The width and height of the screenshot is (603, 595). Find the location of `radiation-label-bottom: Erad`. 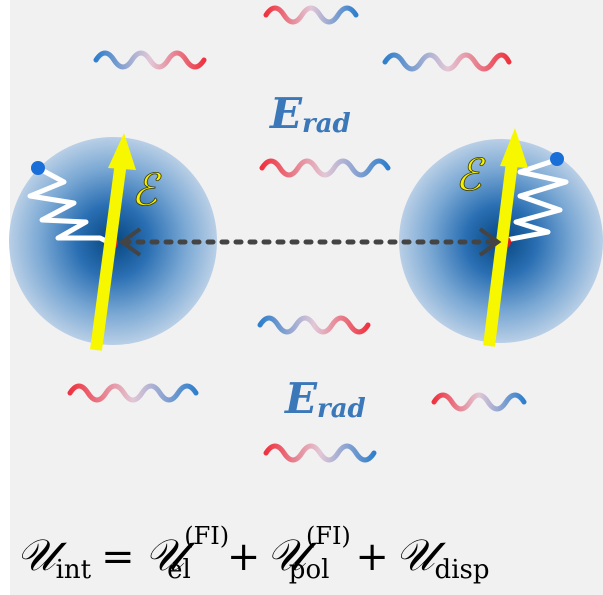

radiation-label-bottom: Erad is located at coordinates (325, 399).